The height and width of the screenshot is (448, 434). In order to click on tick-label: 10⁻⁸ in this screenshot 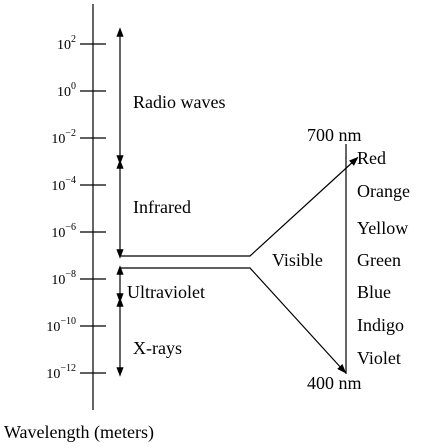, I will do `click(63, 278)`.